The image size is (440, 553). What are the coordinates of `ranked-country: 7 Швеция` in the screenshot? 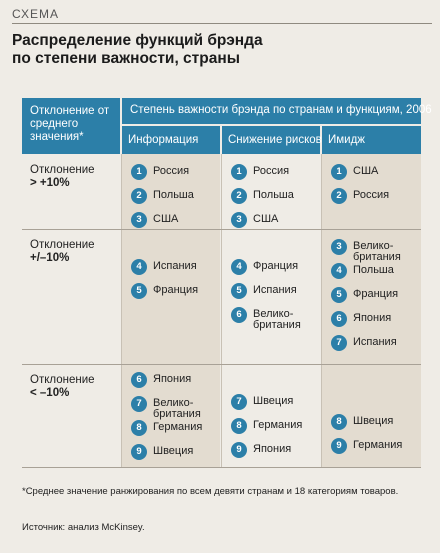 It's located at (262, 402).